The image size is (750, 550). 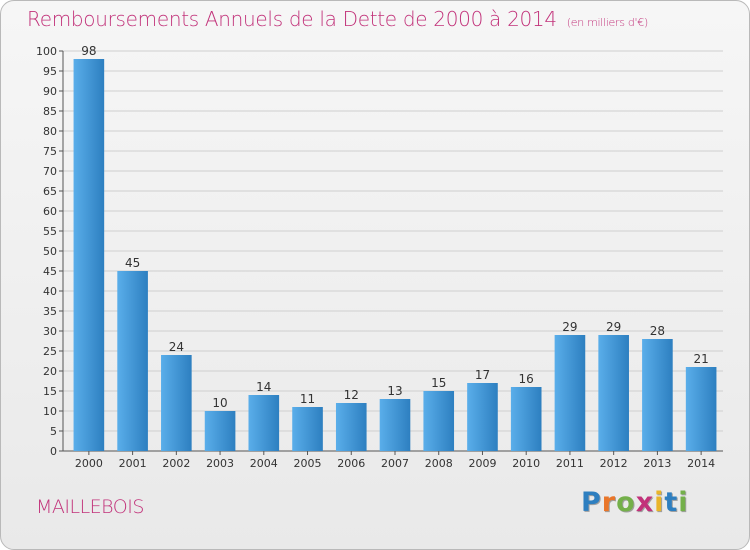 What do you see at coordinates (351, 463) in the screenshot?
I see `x-tick-label: 2006` at bounding box center [351, 463].